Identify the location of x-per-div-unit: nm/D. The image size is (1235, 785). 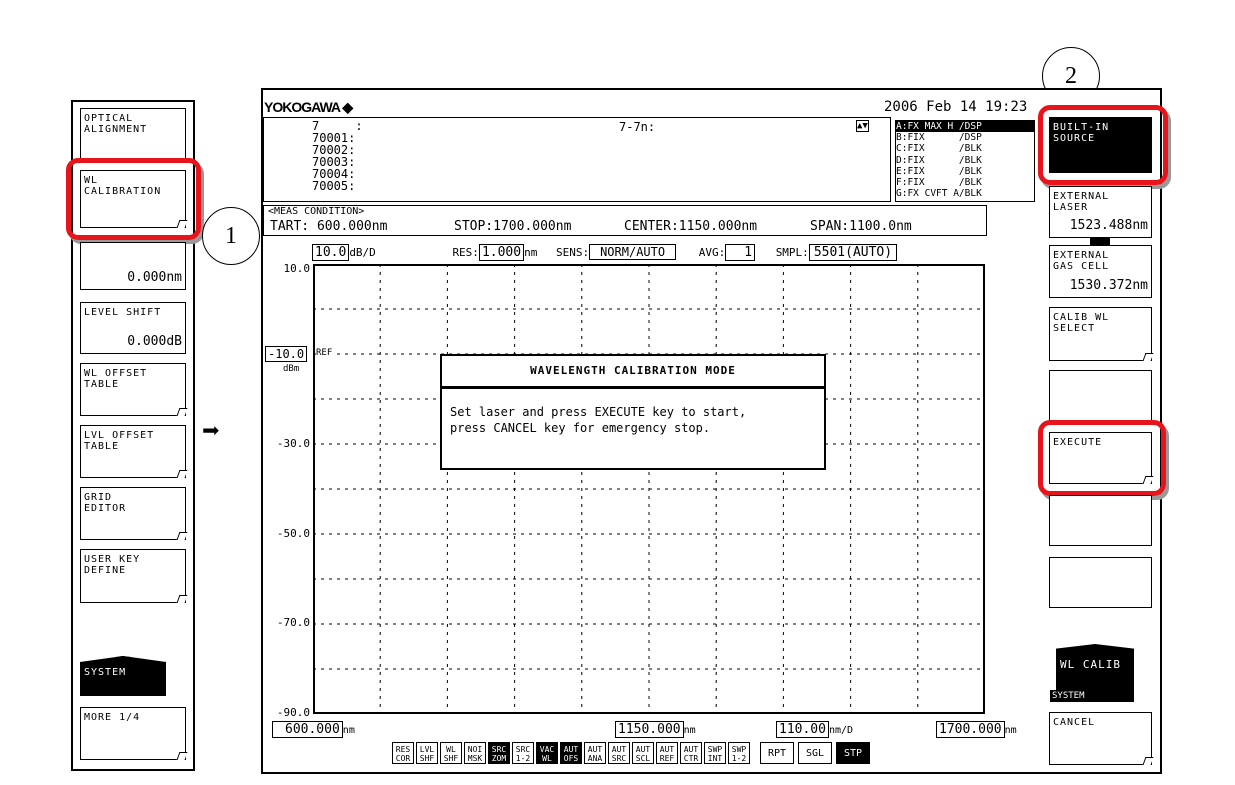
(841, 730).